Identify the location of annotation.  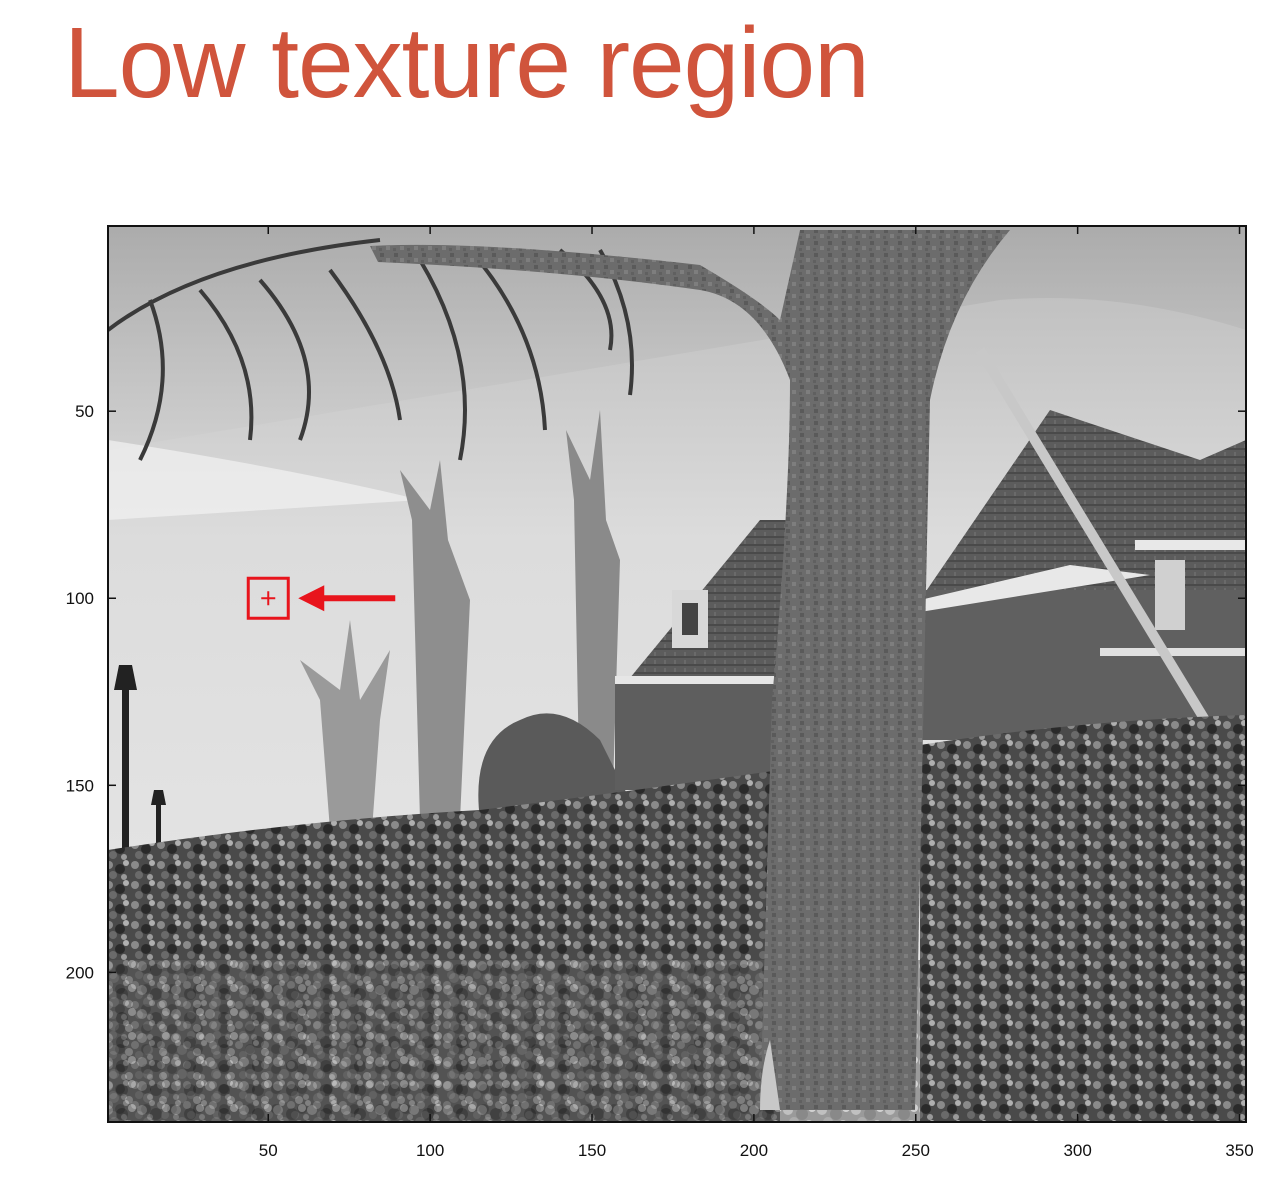
(321, 598).